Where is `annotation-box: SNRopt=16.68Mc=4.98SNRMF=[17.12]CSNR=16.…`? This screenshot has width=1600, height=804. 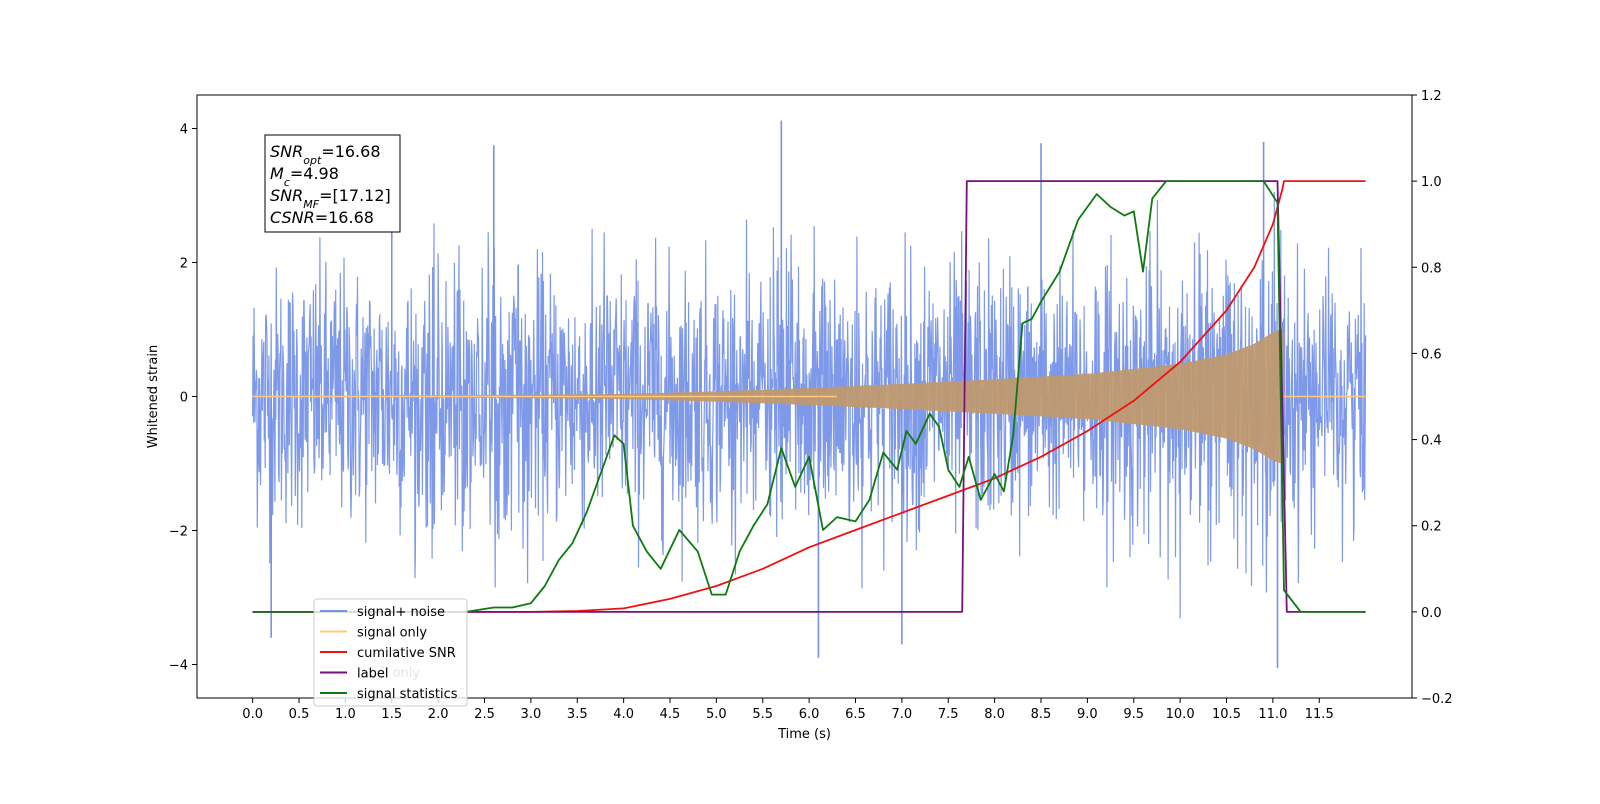 annotation-box: SNRopt=16.68Mc=4.98SNRMF=[17.12]CSNR=16.… is located at coordinates (332, 183).